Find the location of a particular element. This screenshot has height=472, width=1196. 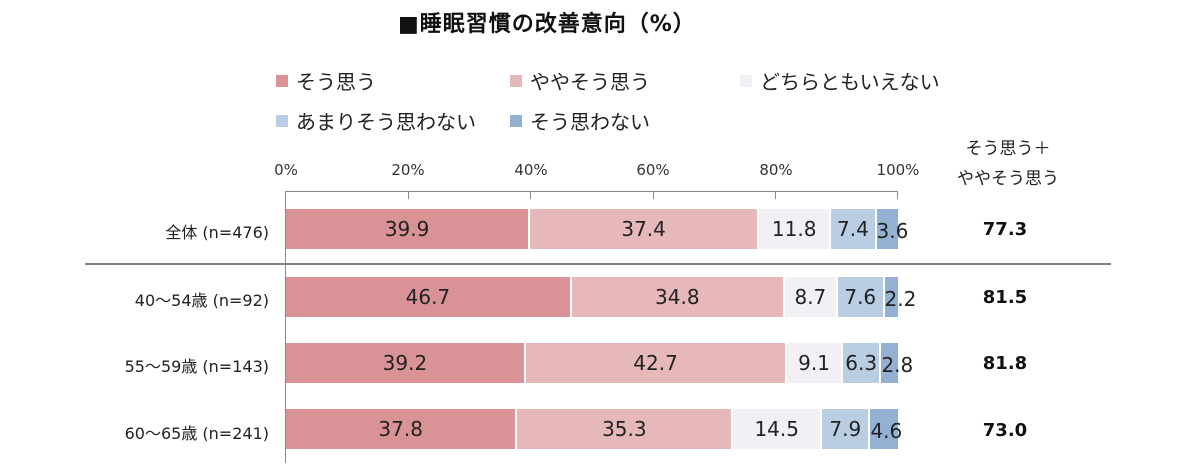

x-tick-label: 20% is located at coordinates (408, 170).